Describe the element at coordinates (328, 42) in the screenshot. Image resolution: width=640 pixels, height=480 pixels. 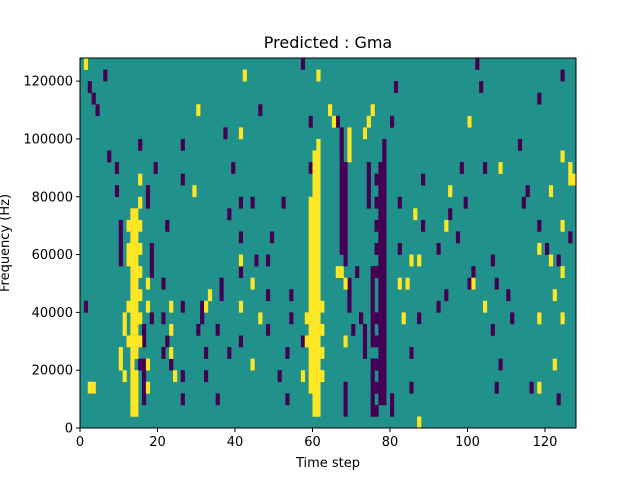
I see `chart-title: Predicted : Gma` at that location.